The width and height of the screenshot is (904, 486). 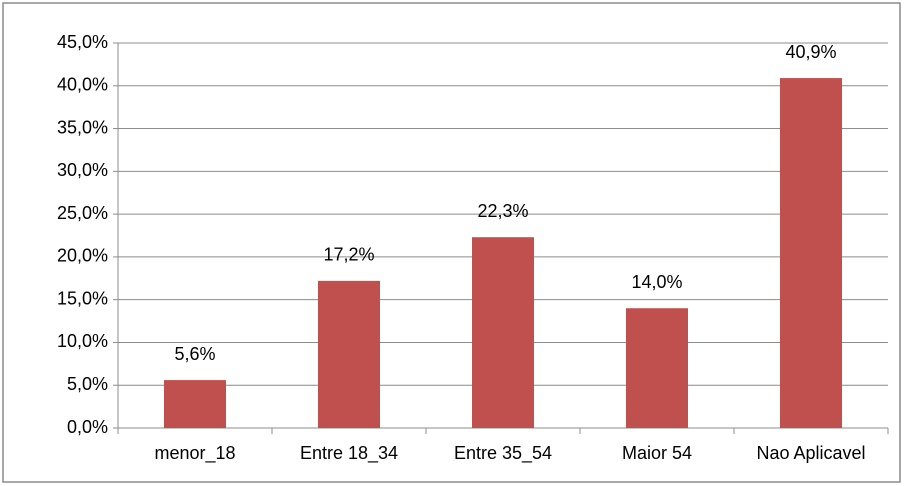 I want to click on data-label: 17,2%, so click(x=348, y=255).